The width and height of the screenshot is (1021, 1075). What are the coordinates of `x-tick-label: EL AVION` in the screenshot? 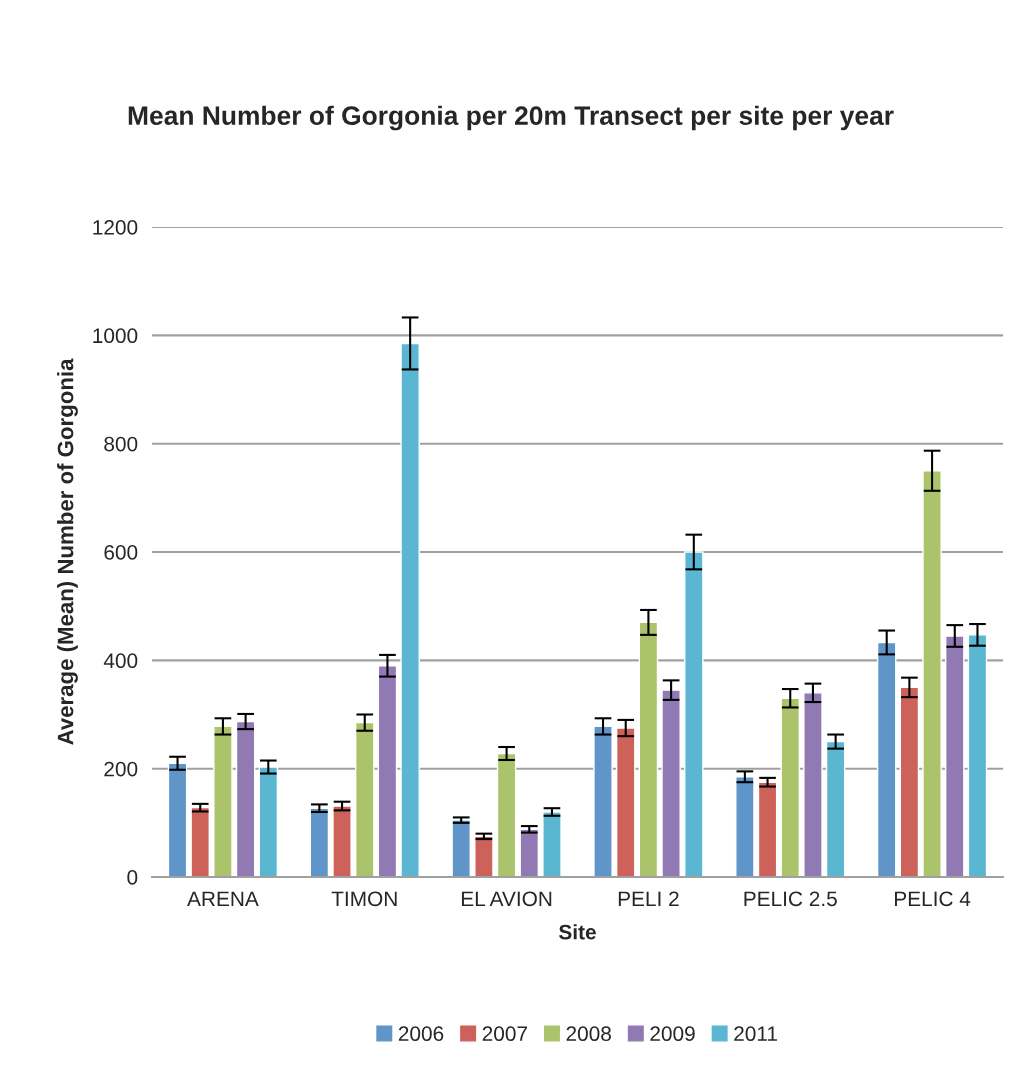 It's located at (506, 899).